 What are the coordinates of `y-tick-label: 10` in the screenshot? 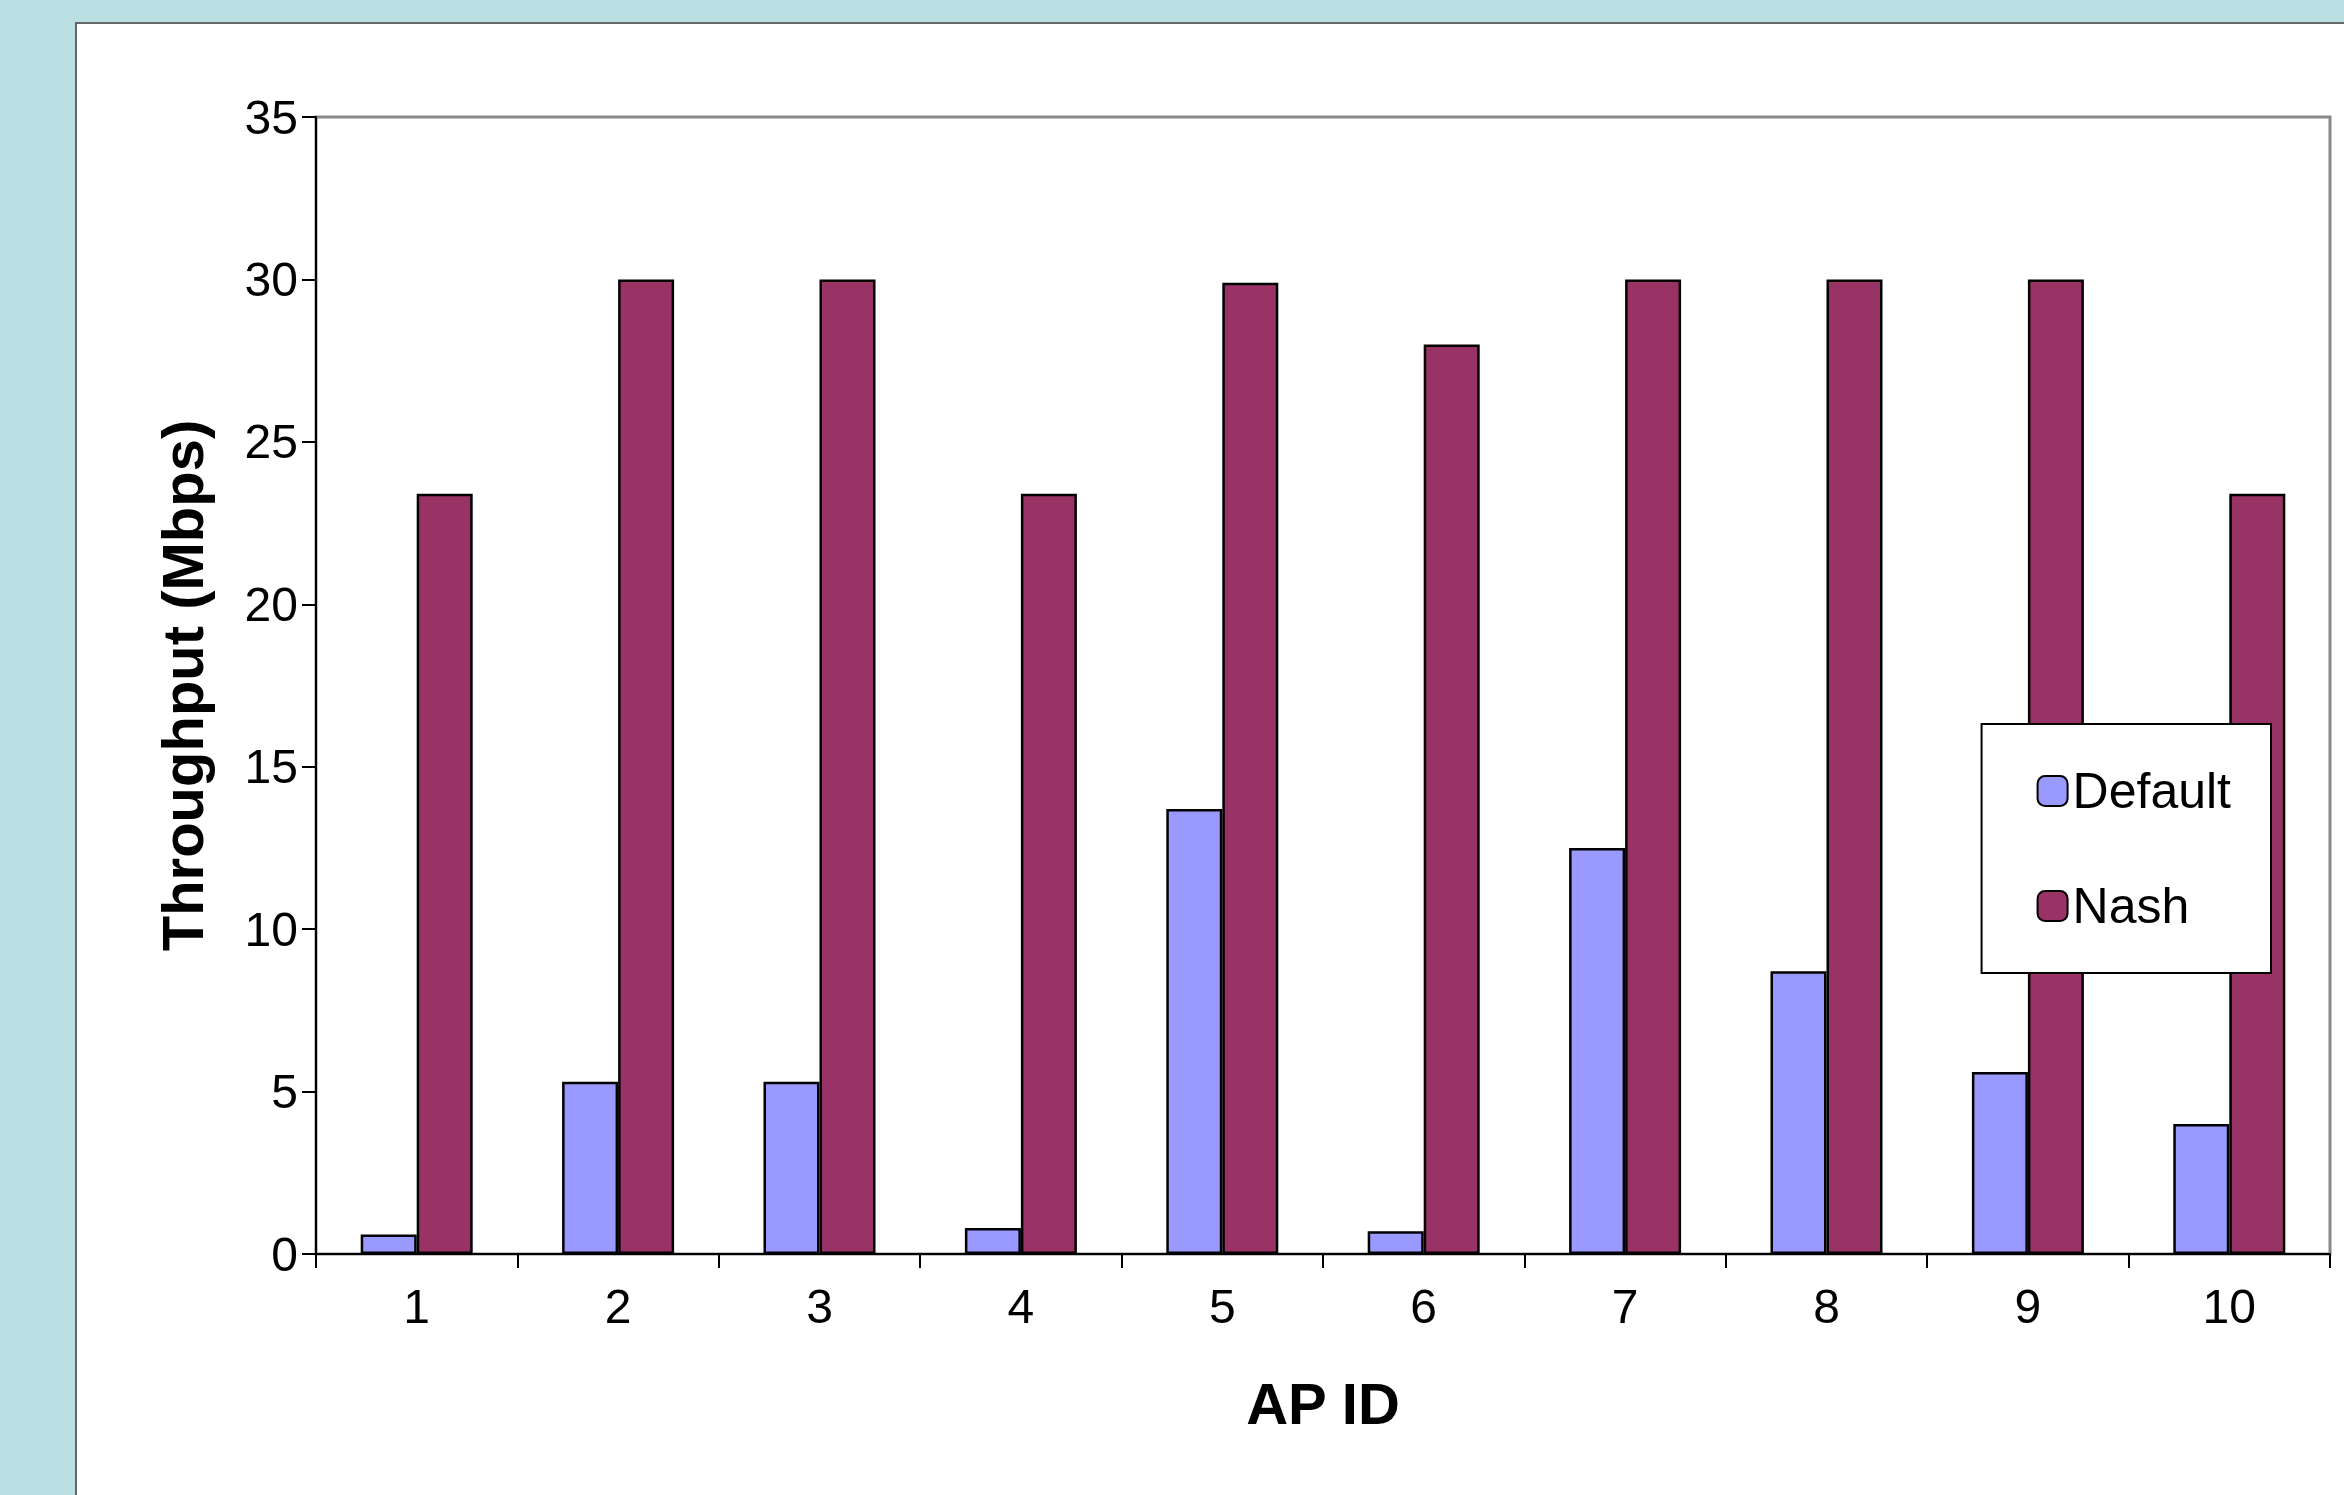 It's located at (271, 929).